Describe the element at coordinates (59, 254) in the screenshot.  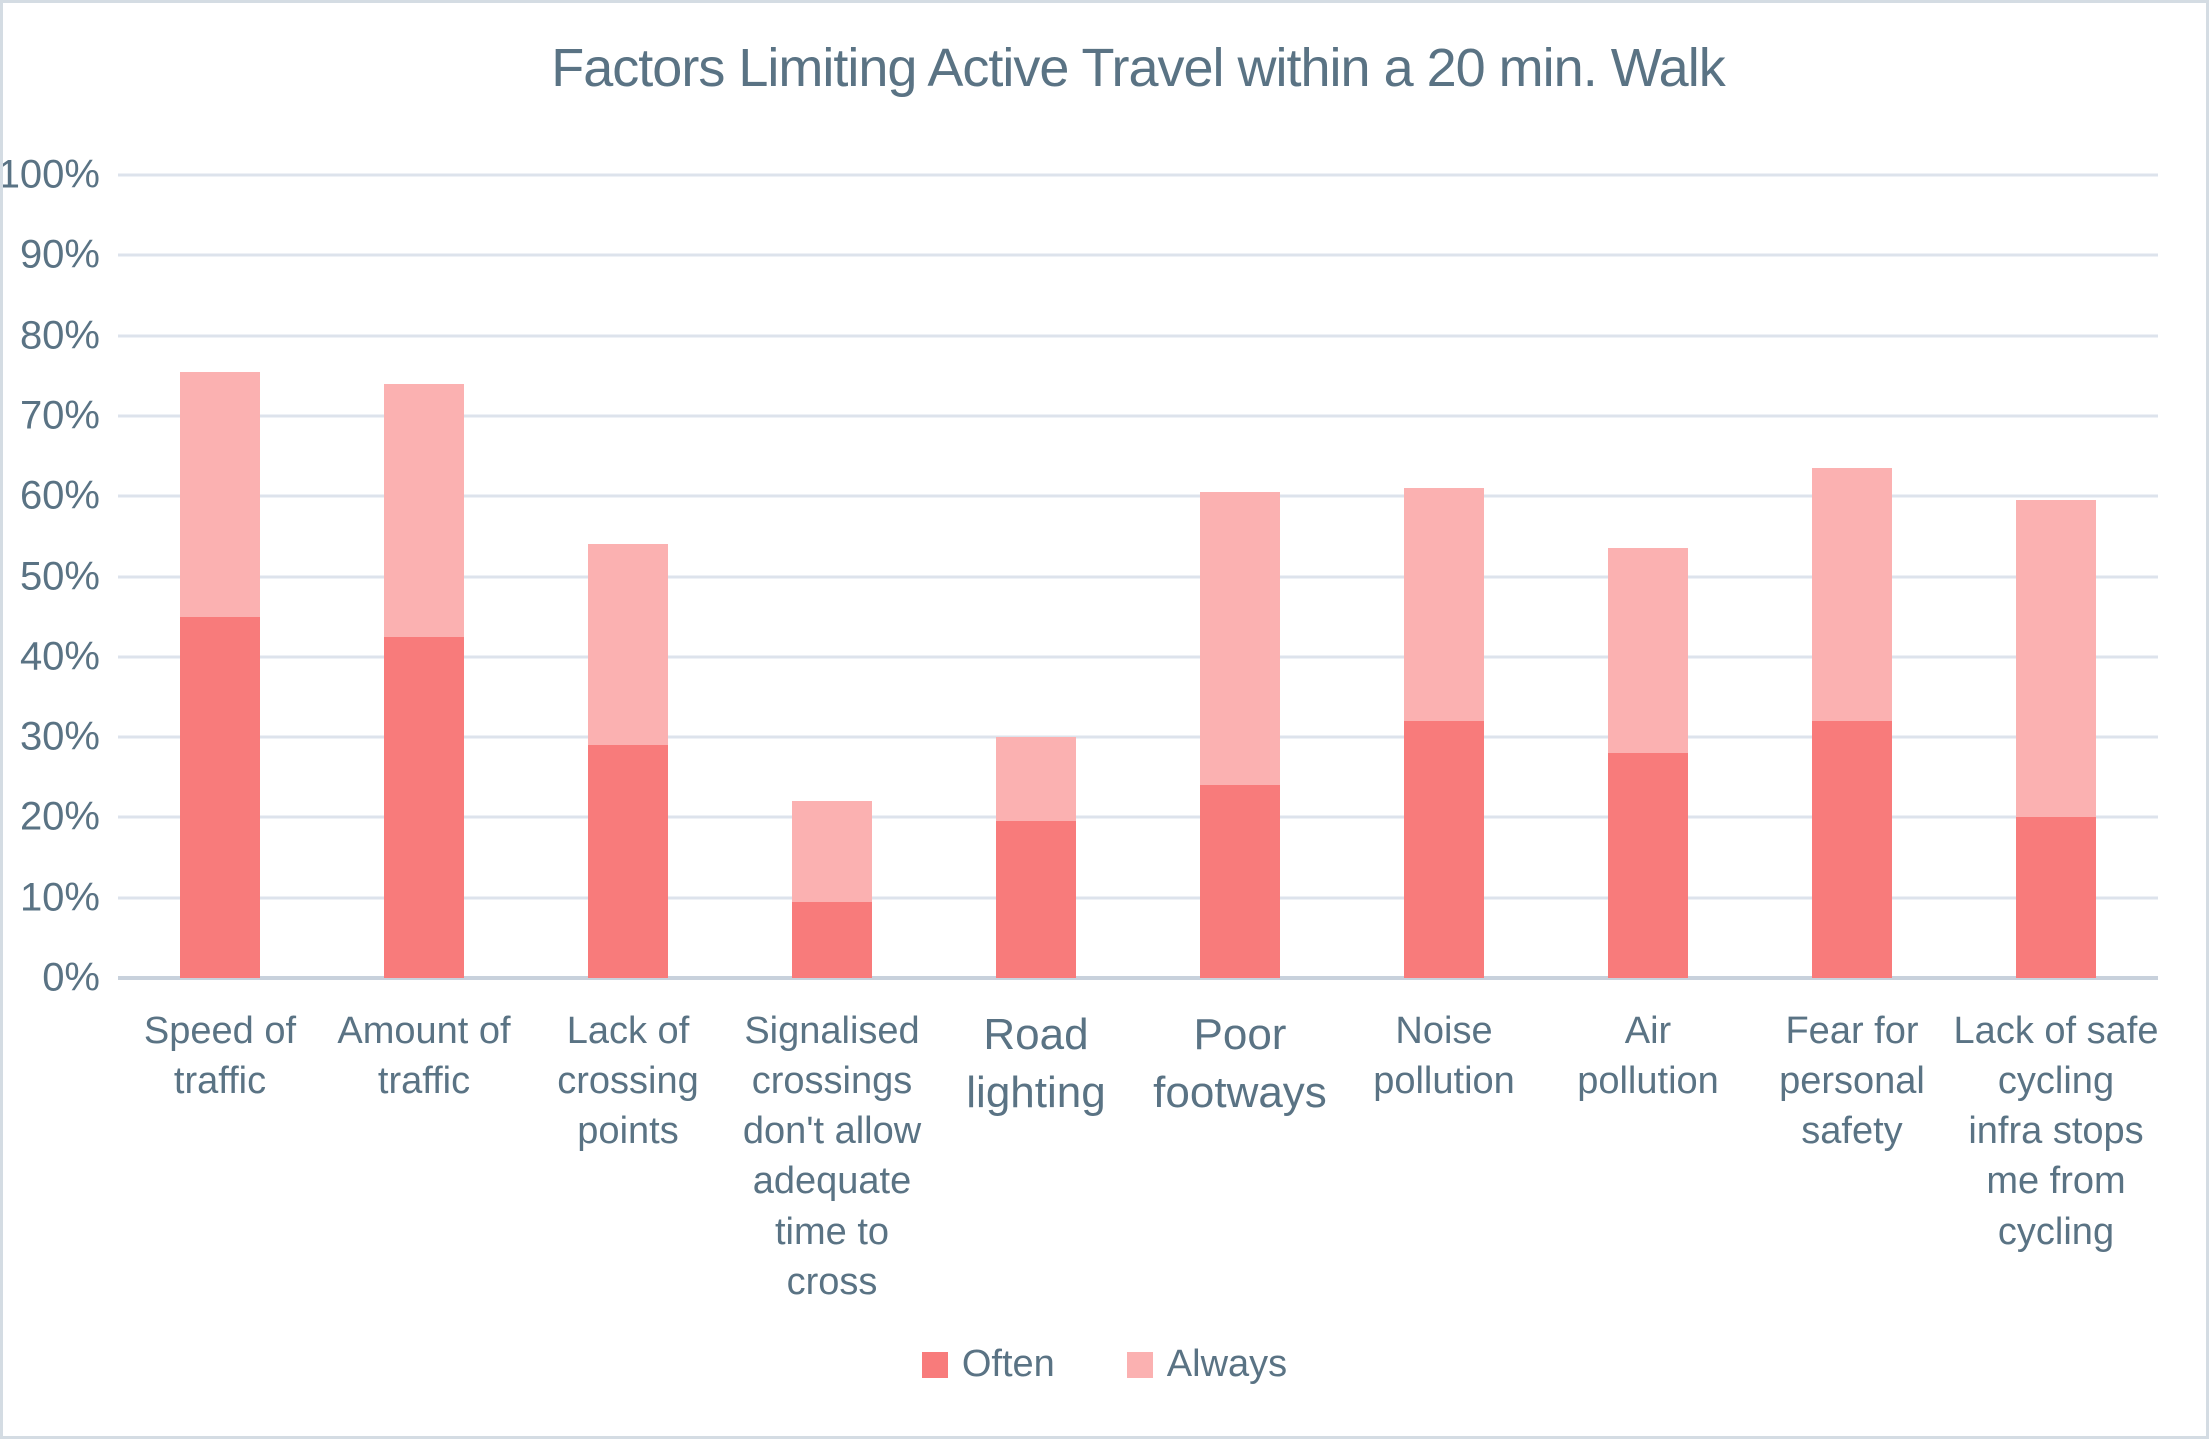
I see `y-axis-tick-label: 90%` at that location.